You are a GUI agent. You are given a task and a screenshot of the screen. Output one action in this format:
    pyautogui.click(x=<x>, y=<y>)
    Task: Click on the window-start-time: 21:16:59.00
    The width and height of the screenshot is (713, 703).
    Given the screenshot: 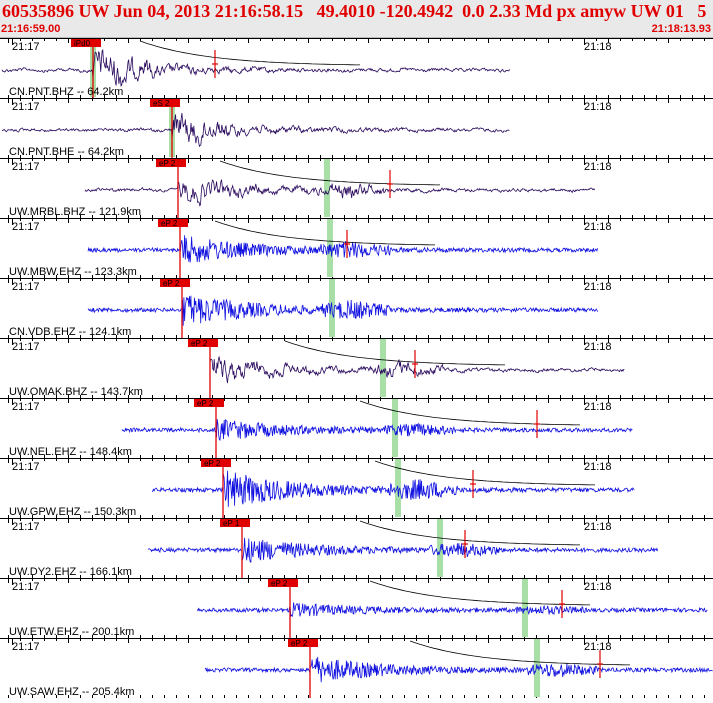 What is the action you would take?
    pyautogui.click(x=31, y=29)
    